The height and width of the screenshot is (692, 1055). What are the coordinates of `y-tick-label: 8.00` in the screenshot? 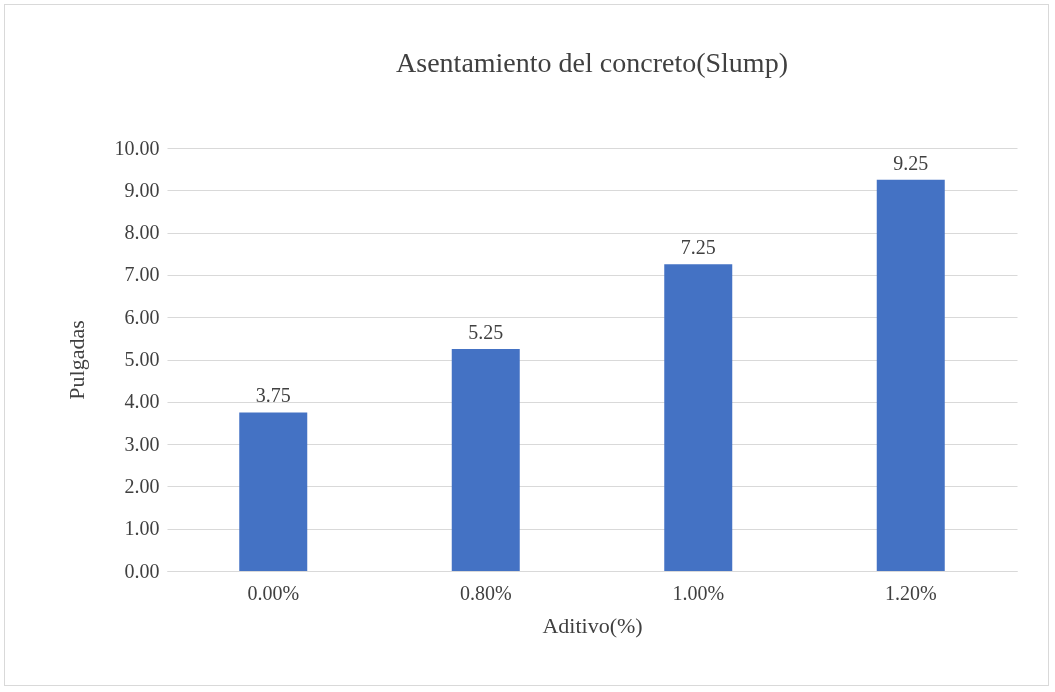 It's located at (142, 232).